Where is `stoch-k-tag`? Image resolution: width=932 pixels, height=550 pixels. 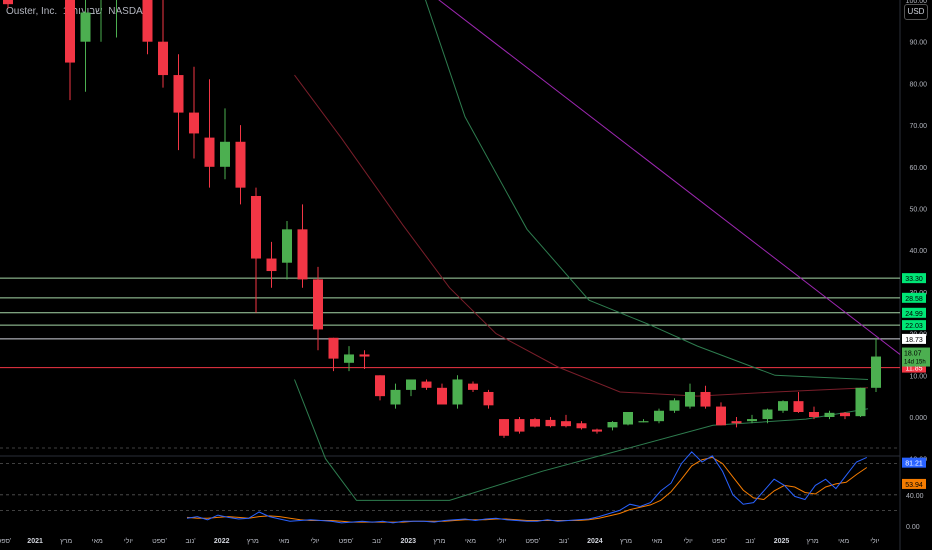
stoch-k-tag is located at coordinates (914, 462).